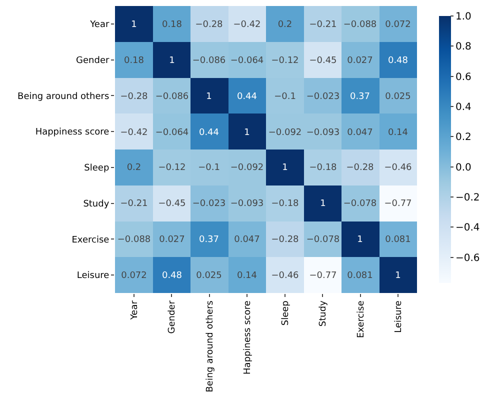  Describe the element at coordinates (323, 313) in the screenshot. I see `x-tick-label: Study` at that location.